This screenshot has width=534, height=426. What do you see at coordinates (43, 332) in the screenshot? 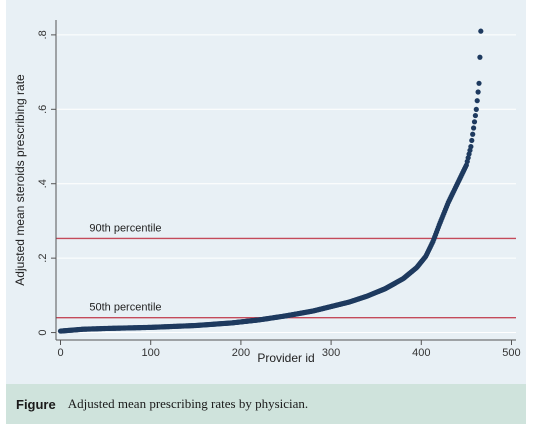
I see `y-tick-label: 0` at bounding box center [43, 332].